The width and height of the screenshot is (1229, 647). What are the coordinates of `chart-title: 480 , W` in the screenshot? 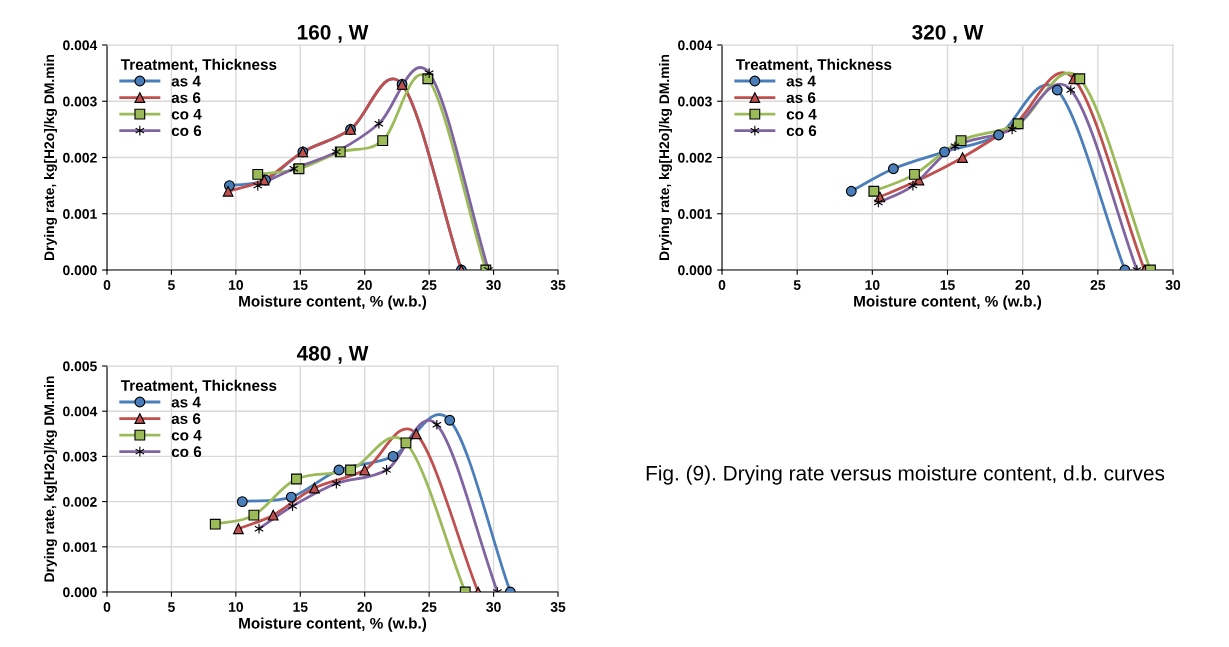 It's located at (332, 354).